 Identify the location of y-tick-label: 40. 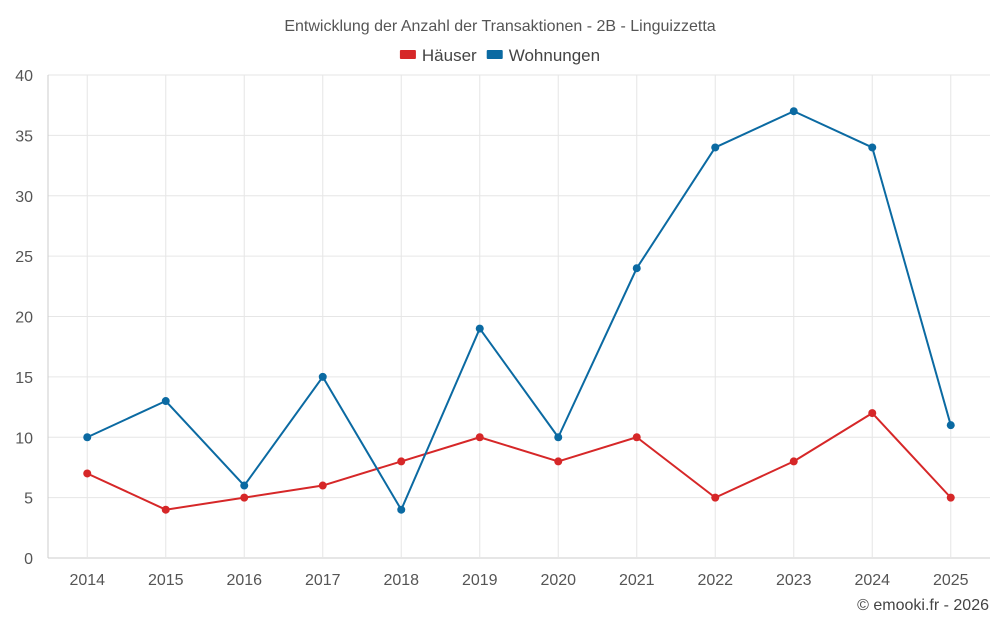
(24, 76).